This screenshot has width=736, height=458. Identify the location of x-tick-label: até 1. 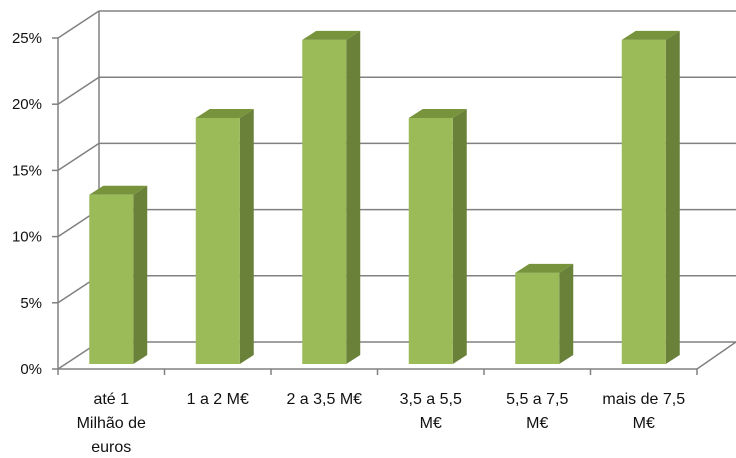
(111, 399).